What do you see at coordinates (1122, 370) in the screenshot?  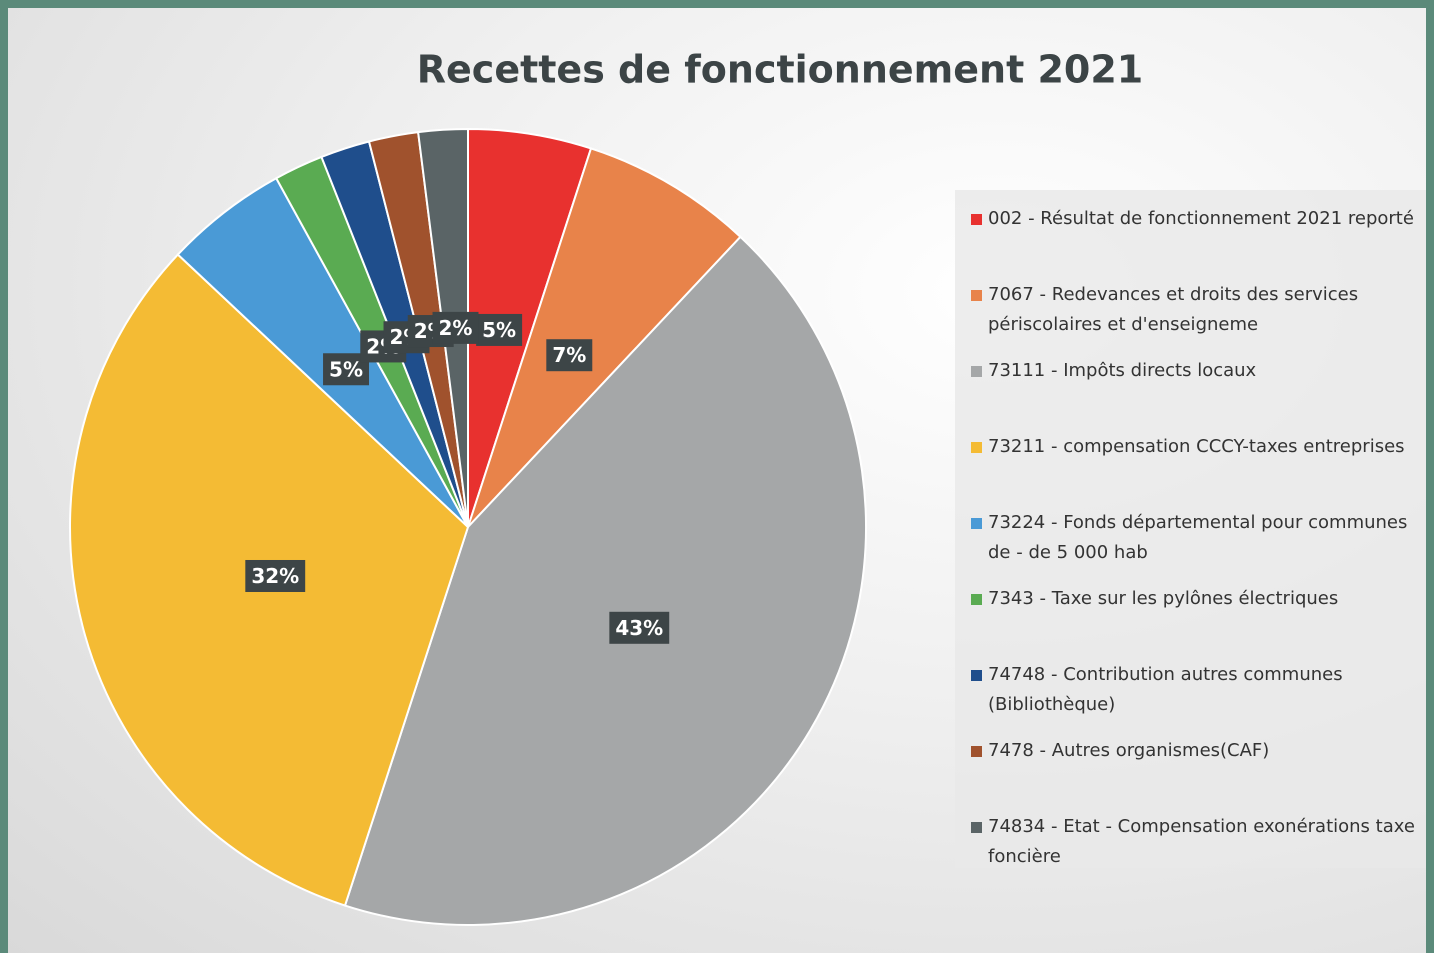 I see `legend-label: 73111 - Impôts directs locaux` at bounding box center [1122, 370].